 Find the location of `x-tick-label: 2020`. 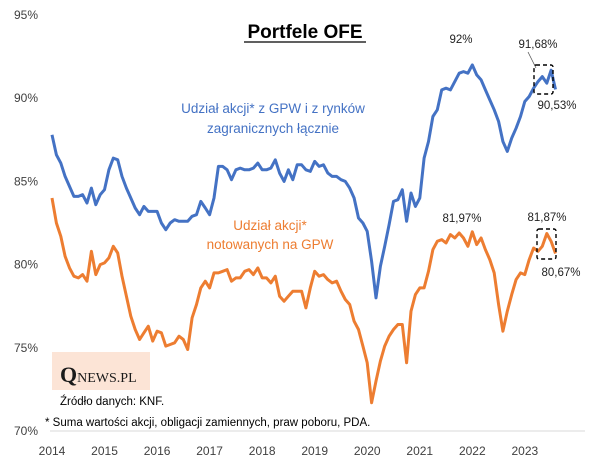

x-tick-label: 2020 is located at coordinates (367, 451).